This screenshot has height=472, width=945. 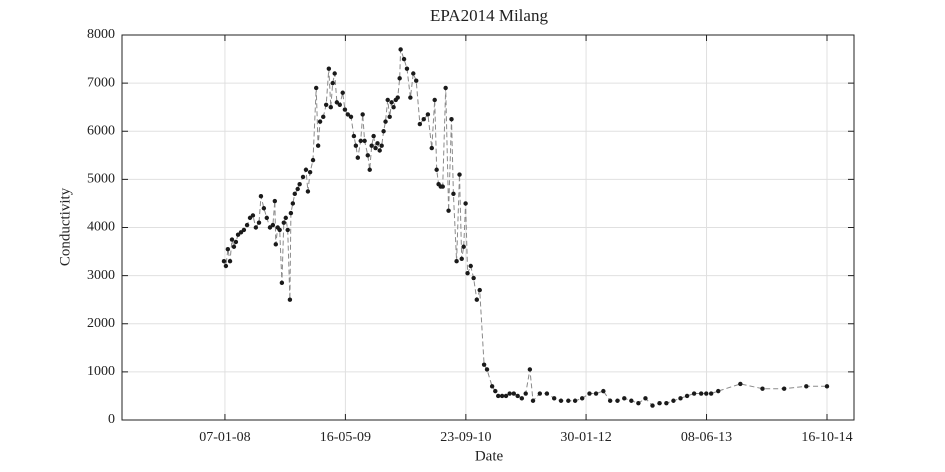 What do you see at coordinates (101, 275) in the screenshot?
I see `y-tick-label: 3000` at bounding box center [101, 275].